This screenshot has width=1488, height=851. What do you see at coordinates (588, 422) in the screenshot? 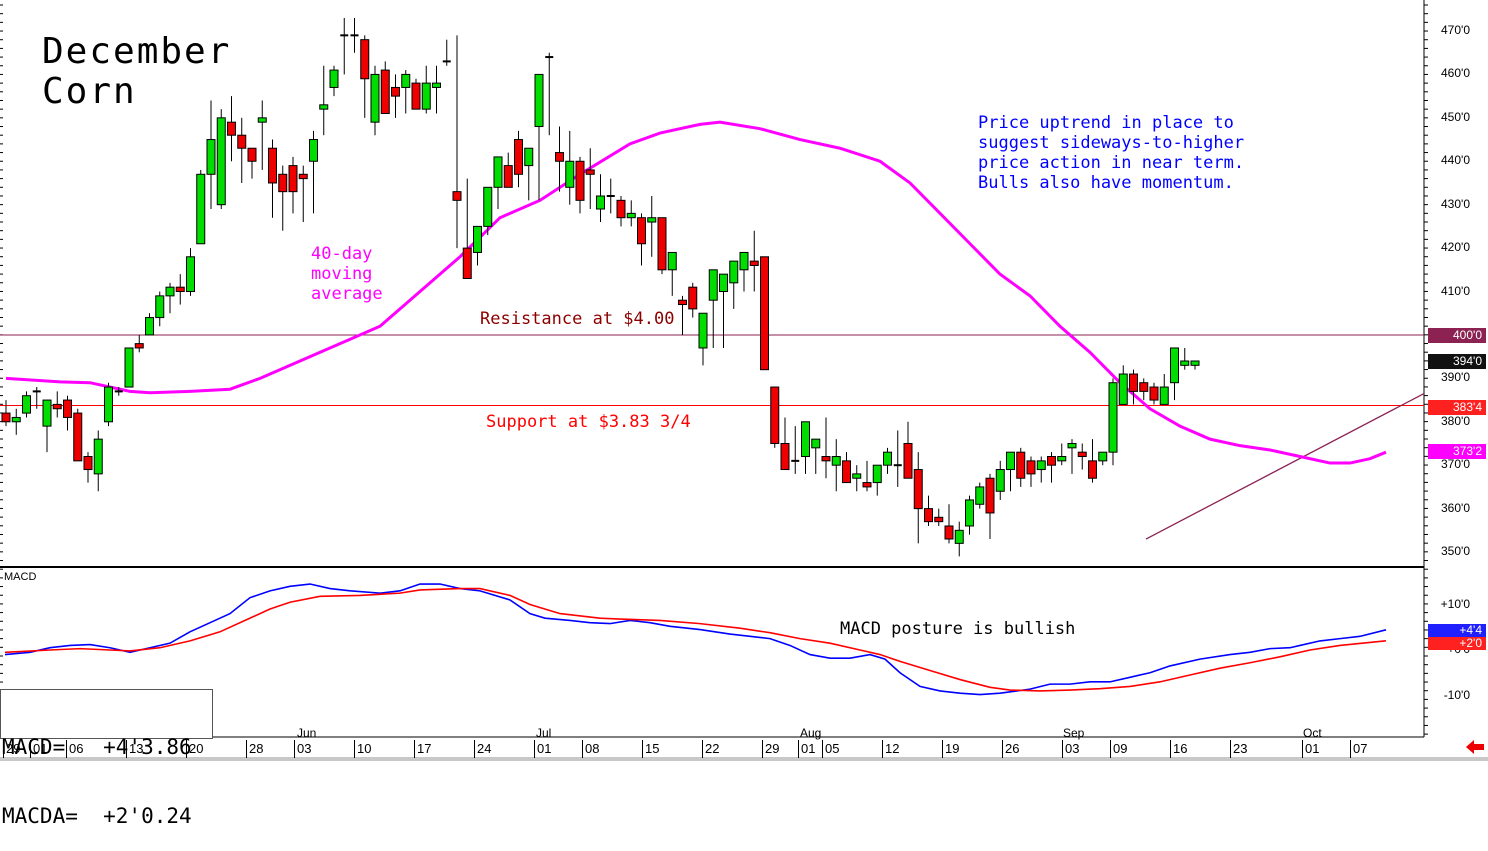
I see `support-label: Support at $3.83 3/4` at bounding box center [588, 422].